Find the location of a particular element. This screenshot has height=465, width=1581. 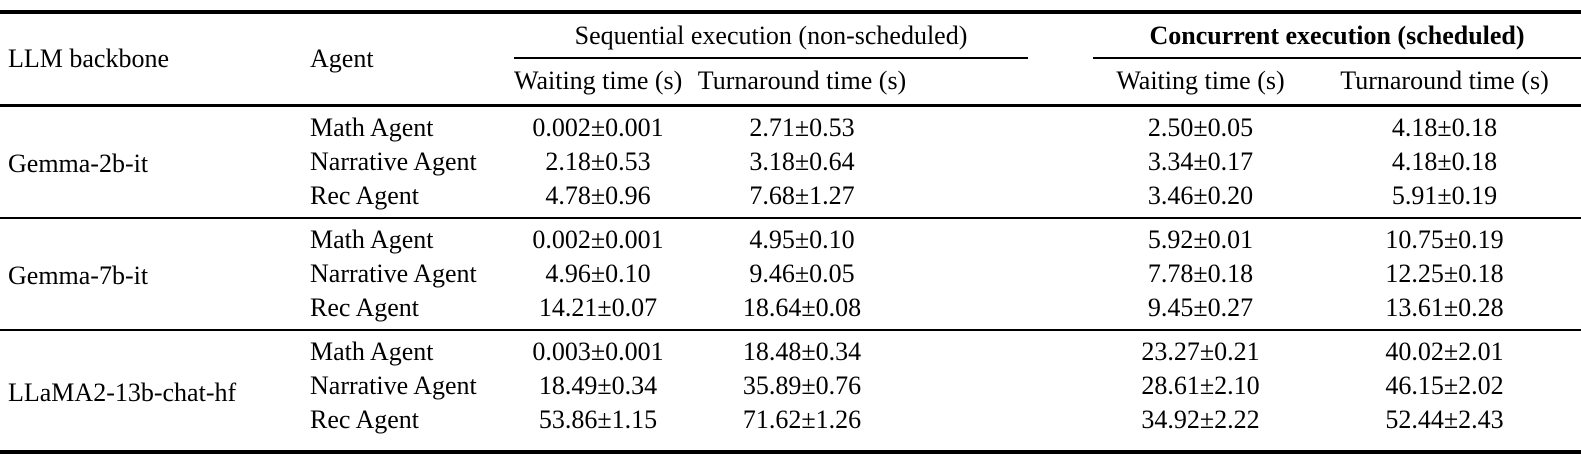

cell-seq-turnaround: 35.89±0.76 is located at coordinates (802, 385).